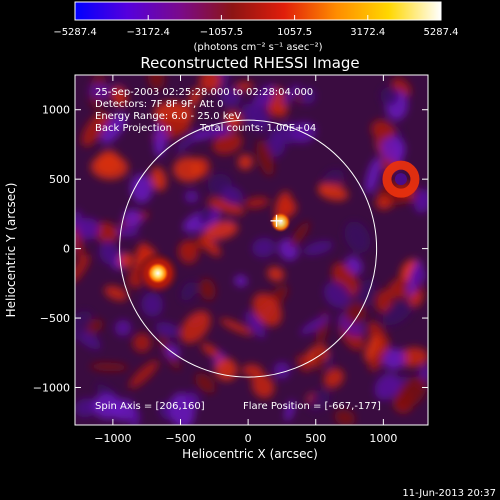 This screenshot has width=500, height=500. Describe the element at coordinates (74, 32) in the screenshot. I see `colorbar-tick-label: −5287.4` at that location.